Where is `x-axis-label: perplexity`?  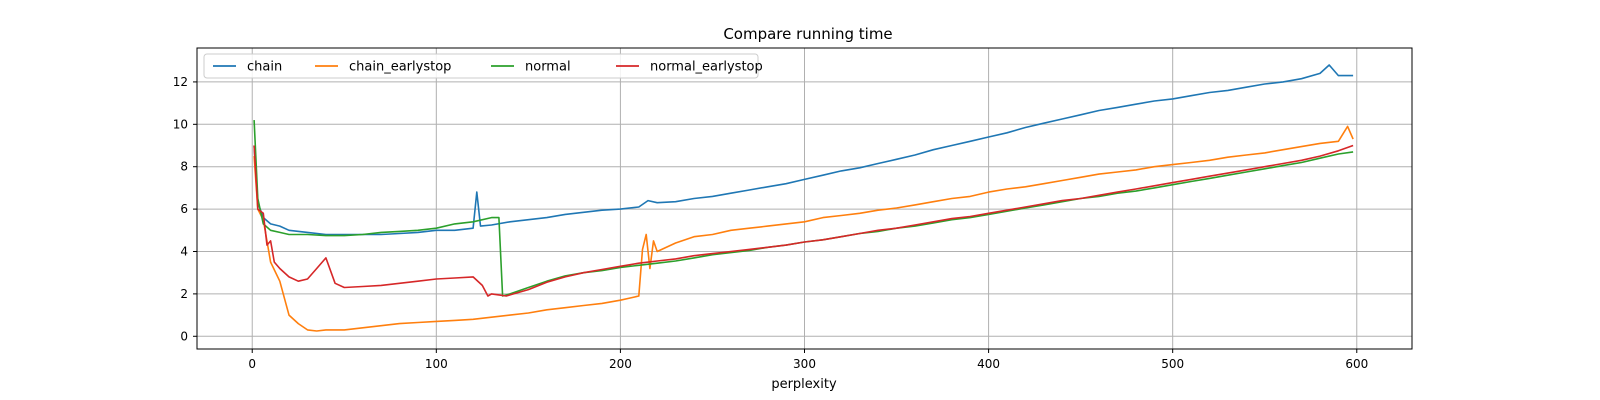 x-axis-label: perplexity is located at coordinates (804, 384).